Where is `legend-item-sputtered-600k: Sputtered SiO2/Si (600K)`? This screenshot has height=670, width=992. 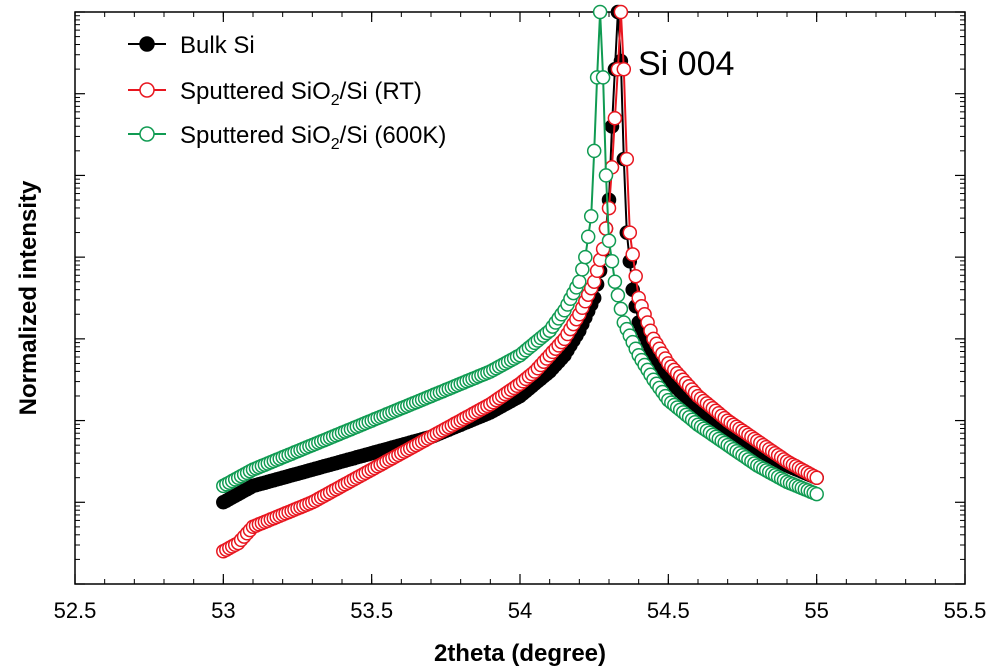 legend-item-sputtered-600k: Sputtered SiO2/Si (600K) is located at coordinates (287, 137).